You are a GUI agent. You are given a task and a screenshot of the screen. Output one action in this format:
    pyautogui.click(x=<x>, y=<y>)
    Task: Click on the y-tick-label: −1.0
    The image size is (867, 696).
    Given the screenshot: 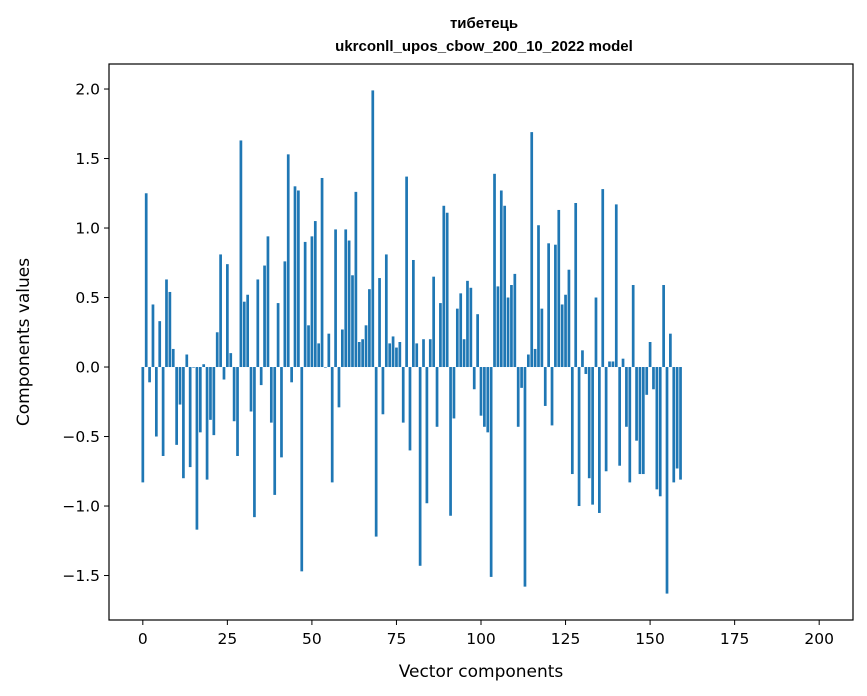 What is the action you would take?
    pyautogui.click(x=81, y=507)
    